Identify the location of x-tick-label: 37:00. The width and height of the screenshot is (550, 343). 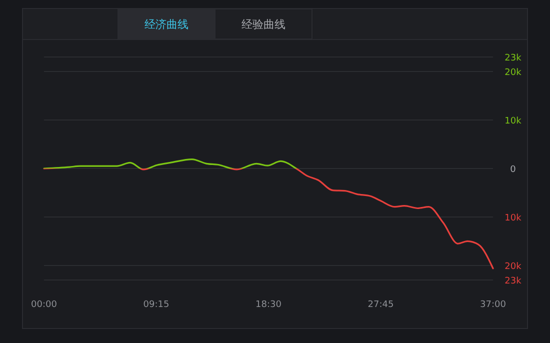
(493, 305).